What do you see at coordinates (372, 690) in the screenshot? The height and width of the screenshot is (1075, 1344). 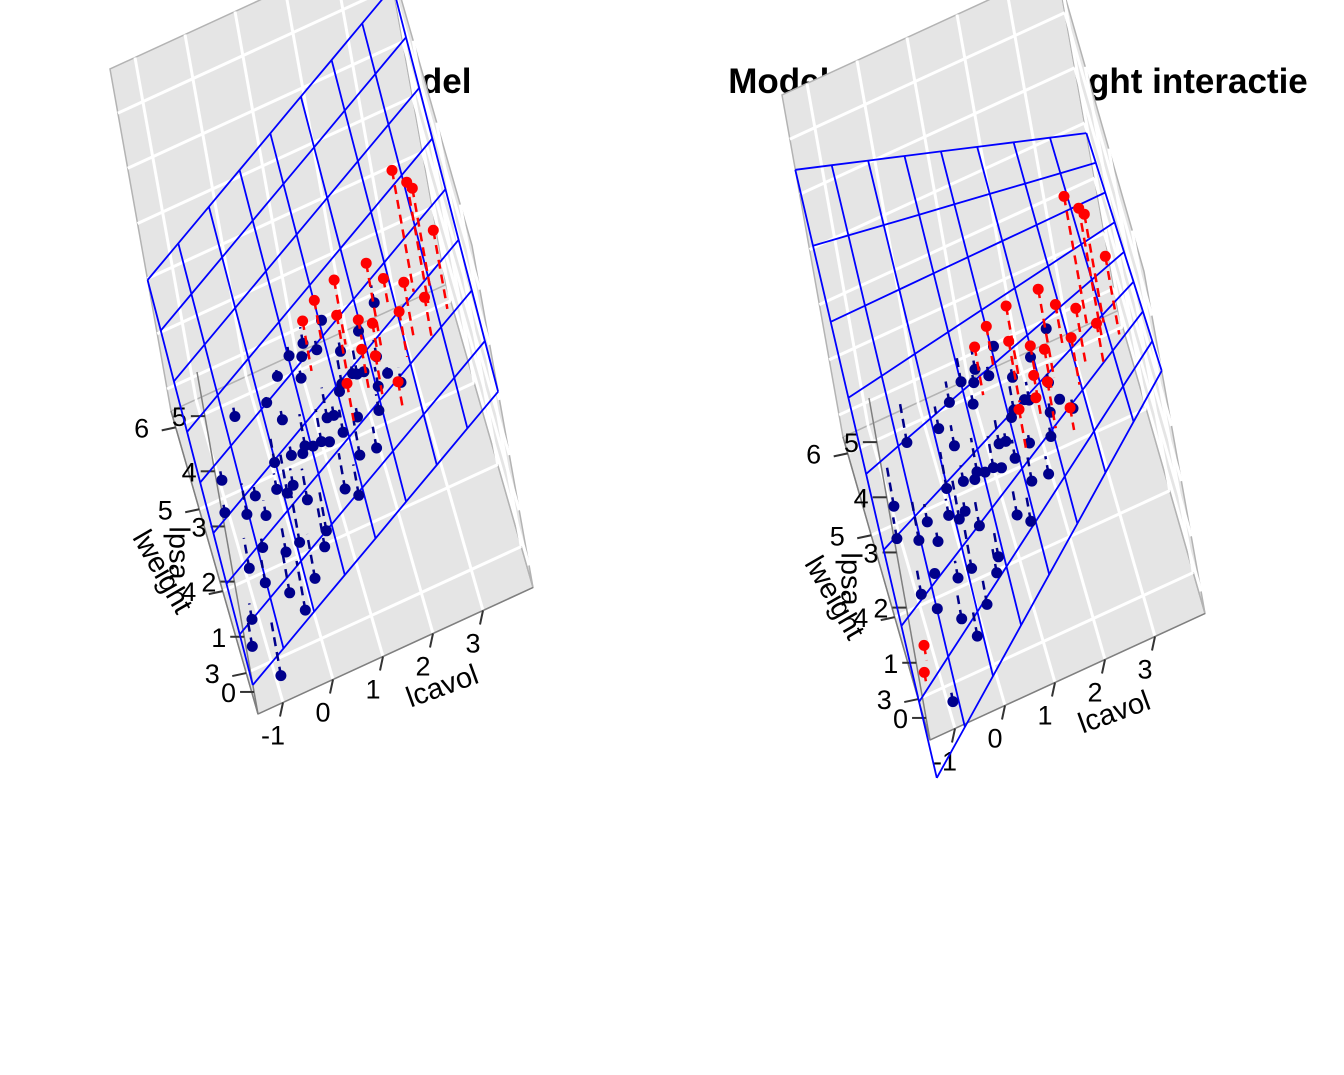 I see `x-tick-label: 1` at bounding box center [372, 690].